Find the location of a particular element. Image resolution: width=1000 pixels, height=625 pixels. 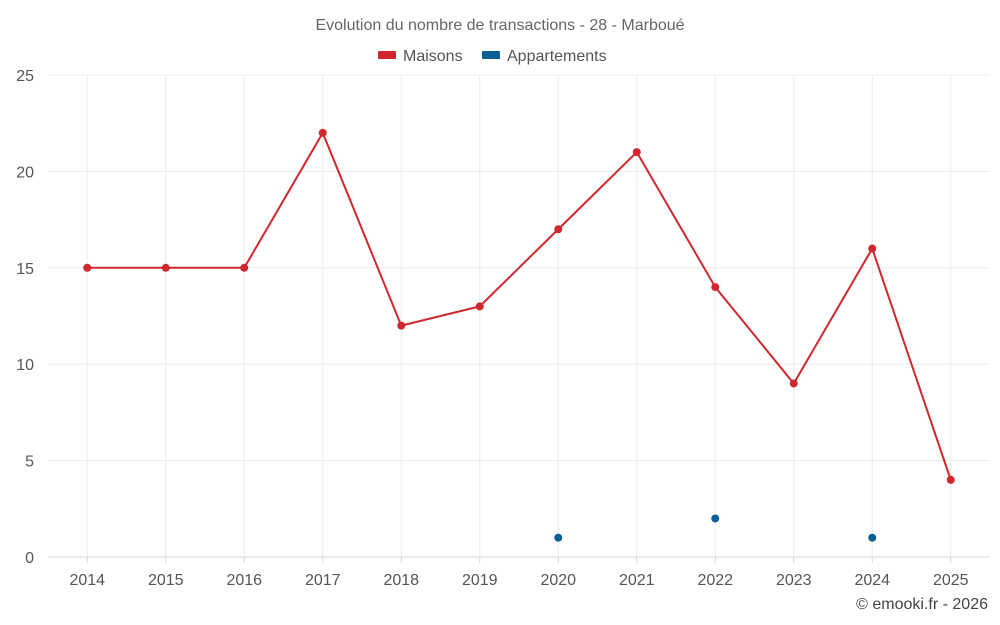

credit-text: © emooki.fr - 2026 is located at coordinates (922, 604).